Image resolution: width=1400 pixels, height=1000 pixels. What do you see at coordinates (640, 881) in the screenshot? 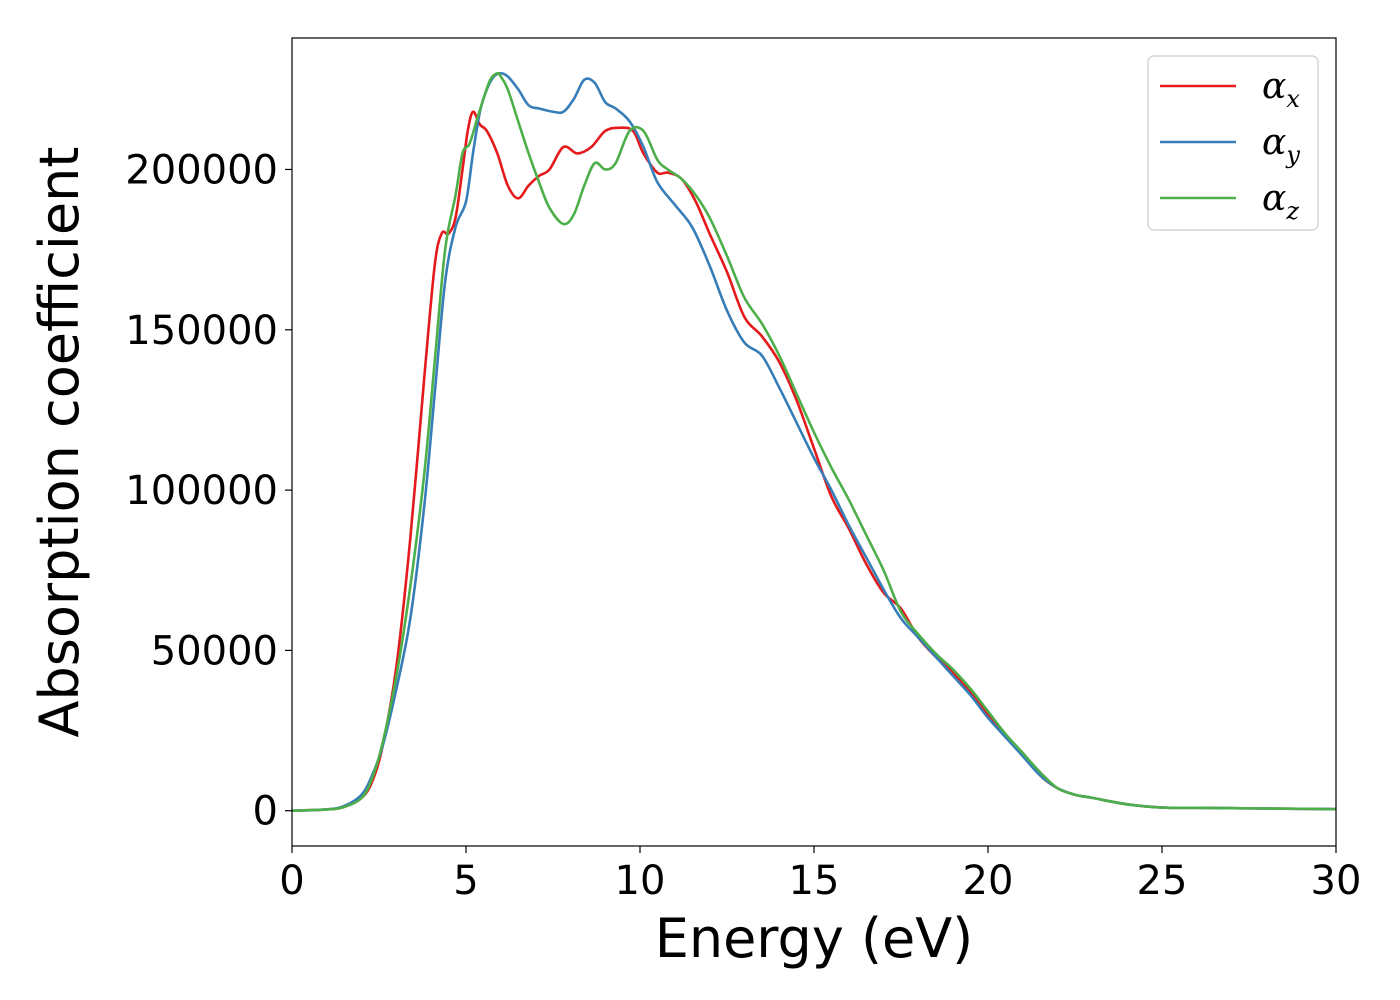
I see `x-tick-label: 10` at bounding box center [640, 881].